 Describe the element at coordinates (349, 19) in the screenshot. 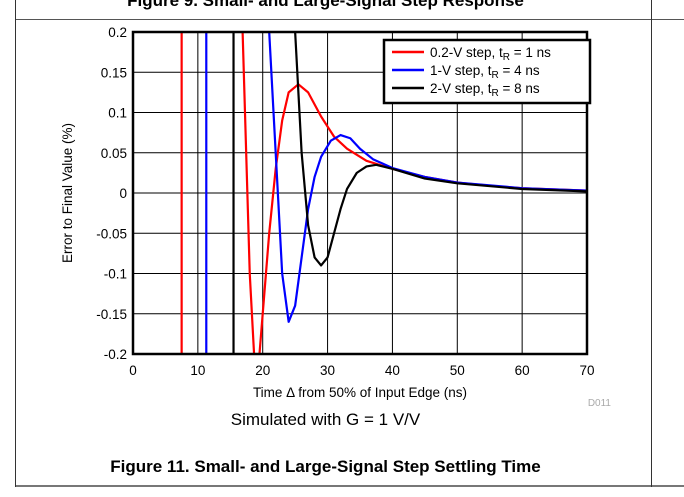

I see `table-divider-top` at that location.